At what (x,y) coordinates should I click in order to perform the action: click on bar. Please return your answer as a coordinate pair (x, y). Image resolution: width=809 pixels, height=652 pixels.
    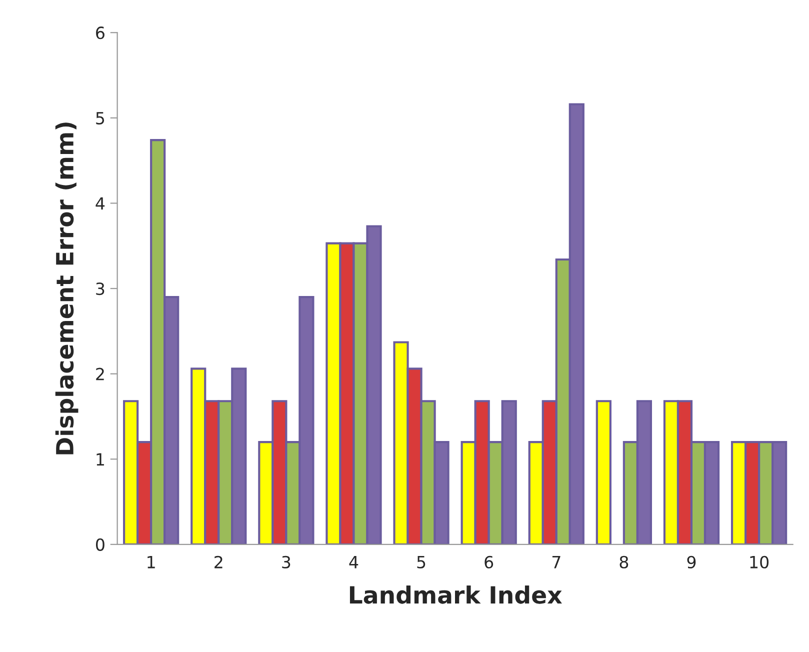
    Looking at the image, I should click on (604, 472).